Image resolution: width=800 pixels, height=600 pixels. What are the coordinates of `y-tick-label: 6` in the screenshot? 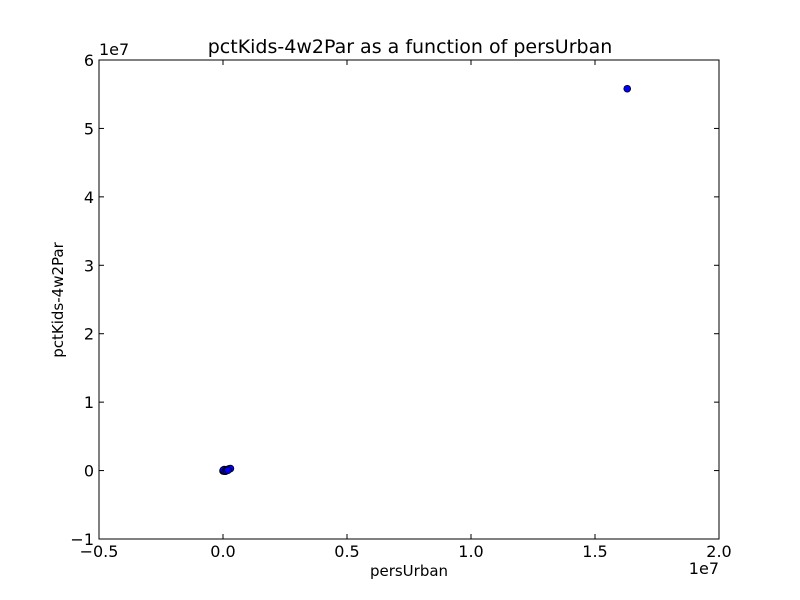 It's located at (89, 60).